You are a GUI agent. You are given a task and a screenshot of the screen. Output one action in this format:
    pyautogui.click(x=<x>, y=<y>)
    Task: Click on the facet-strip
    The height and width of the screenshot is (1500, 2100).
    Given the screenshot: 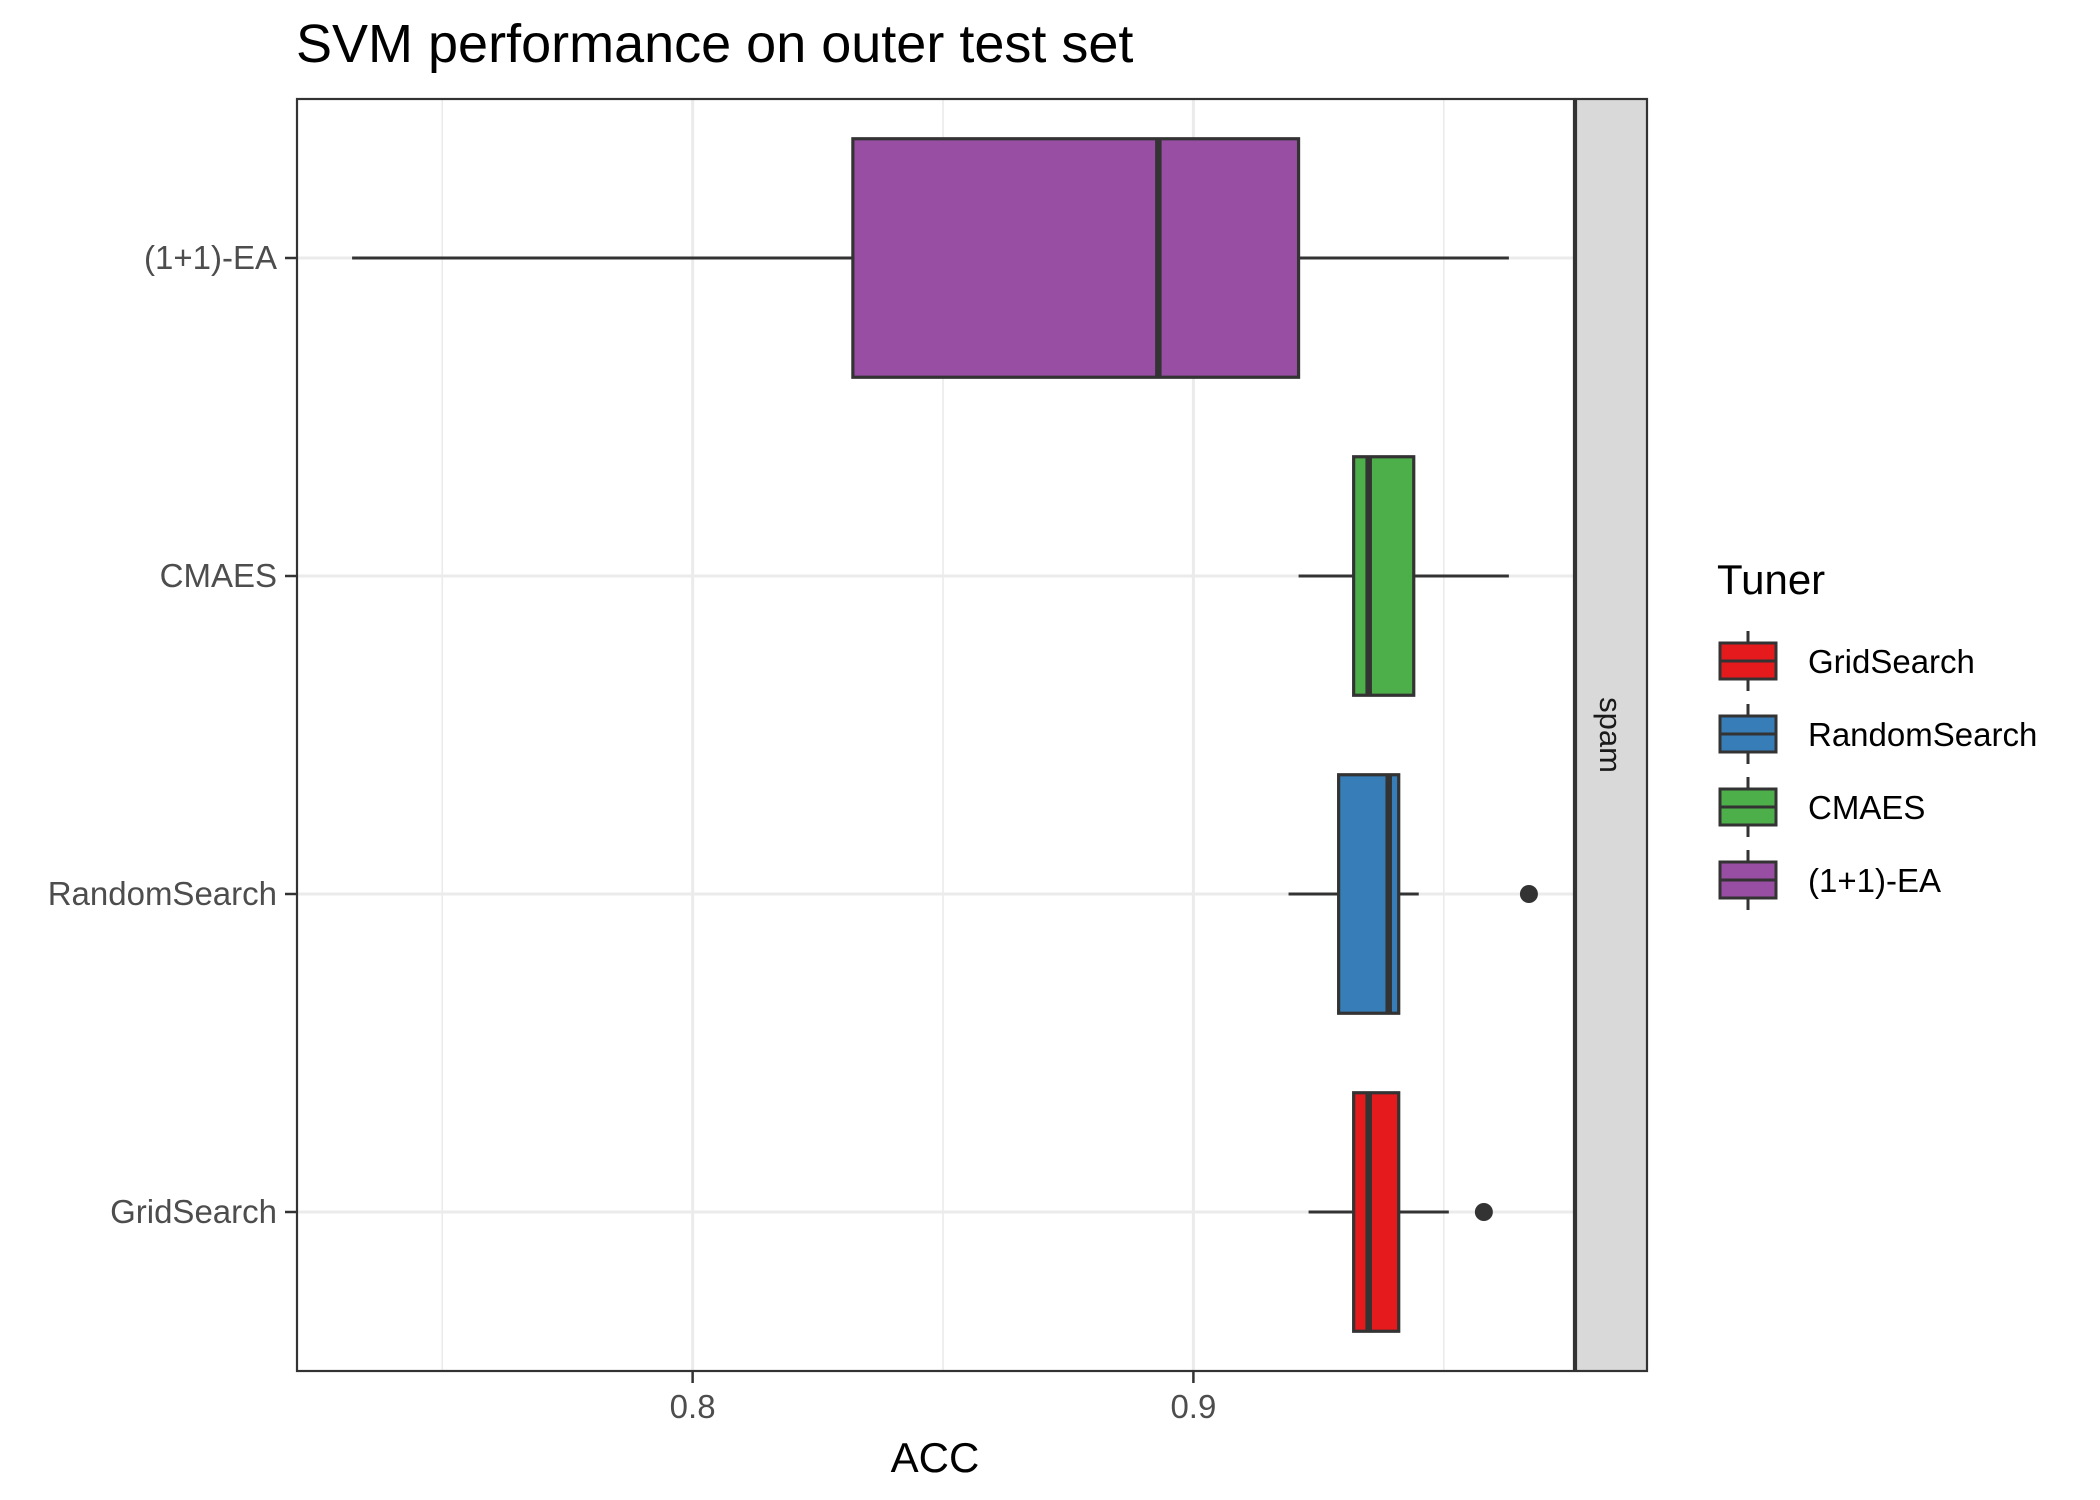 What is the action you would take?
    pyautogui.click(x=1611, y=735)
    